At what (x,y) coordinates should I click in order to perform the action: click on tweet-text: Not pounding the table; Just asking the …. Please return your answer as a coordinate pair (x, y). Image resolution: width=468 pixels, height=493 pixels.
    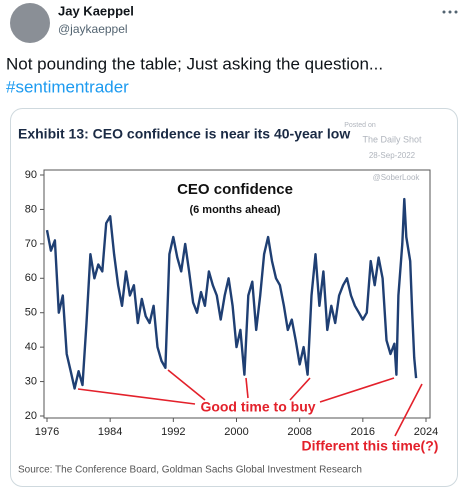
    Looking at the image, I should click on (194, 63).